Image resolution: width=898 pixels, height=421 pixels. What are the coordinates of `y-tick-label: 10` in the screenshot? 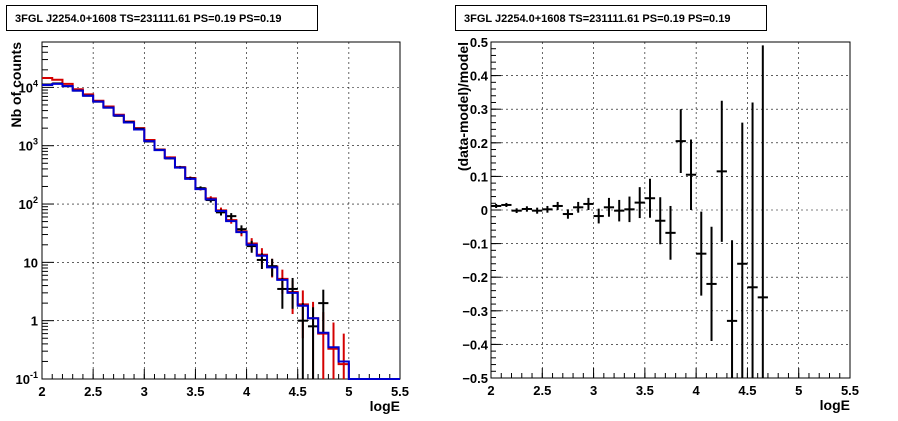 It's located at (31, 262).